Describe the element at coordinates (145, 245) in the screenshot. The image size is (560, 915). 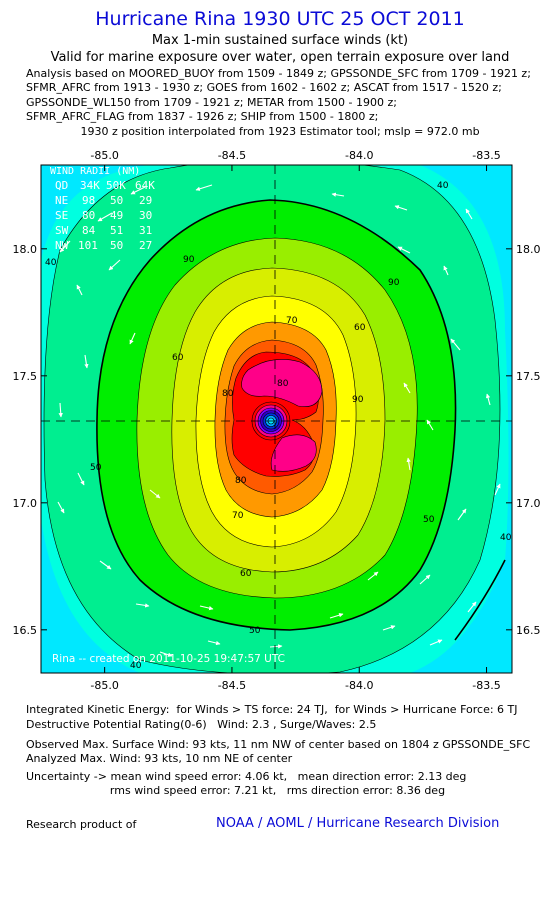
I see `wind-radii-cell: 27` at that location.